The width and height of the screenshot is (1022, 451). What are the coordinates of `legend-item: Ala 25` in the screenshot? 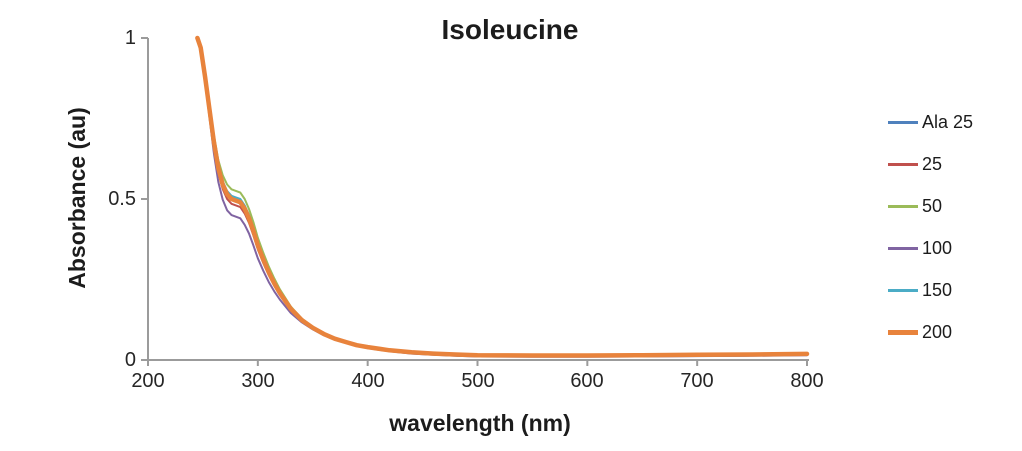 It's located at (930, 122).